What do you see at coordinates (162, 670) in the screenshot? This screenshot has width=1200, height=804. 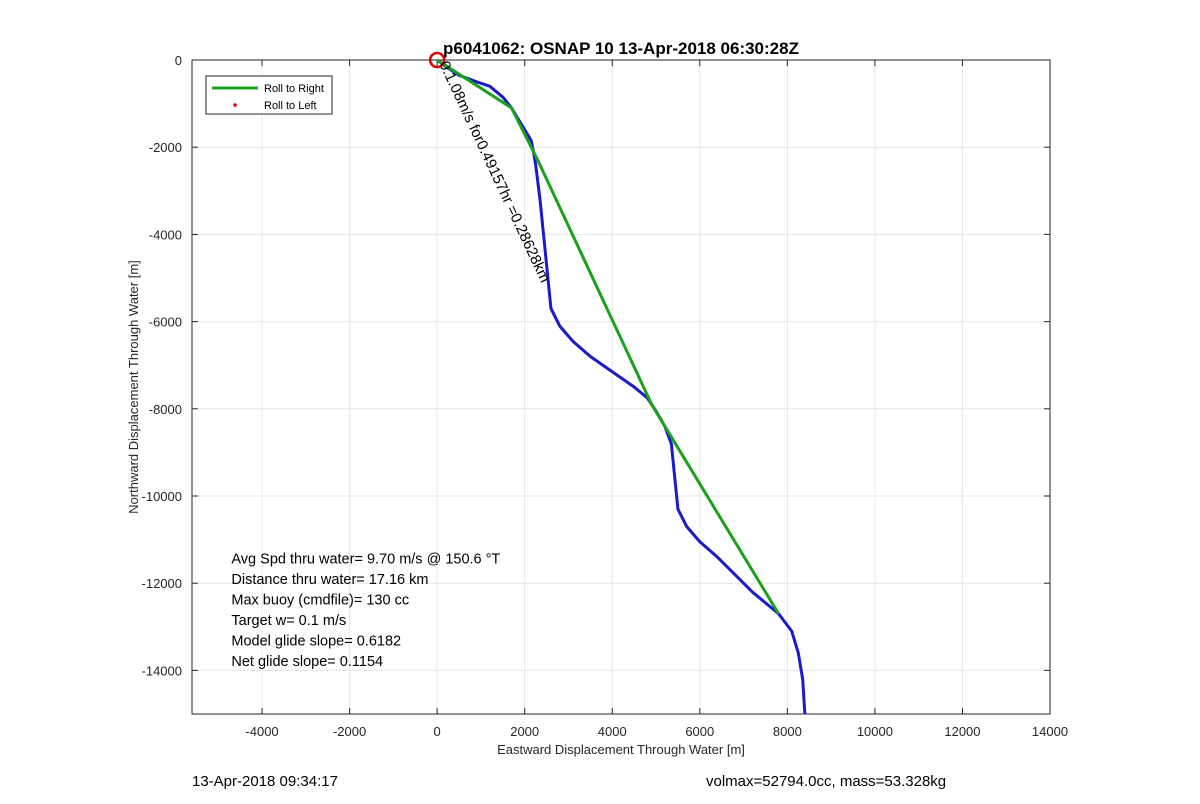 I see `y-tick-label: -14000` at bounding box center [162, 670].